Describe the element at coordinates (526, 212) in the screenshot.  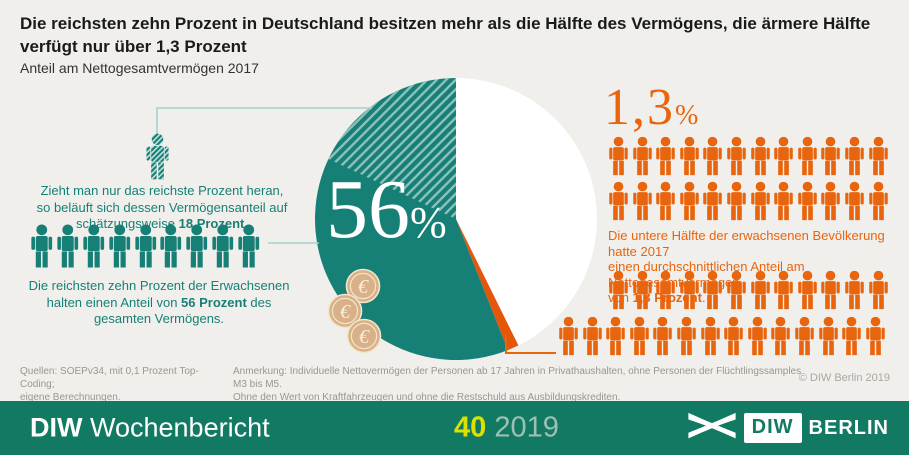
I see `pie-slice-rest` at that location.